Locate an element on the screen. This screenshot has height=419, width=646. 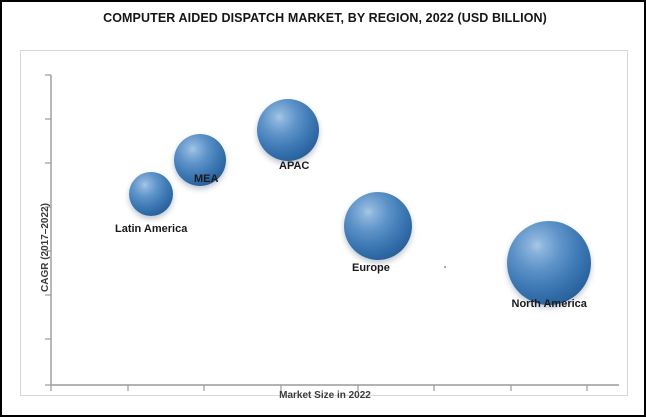
bubble-latin-america is located at coordinates (151, 194).